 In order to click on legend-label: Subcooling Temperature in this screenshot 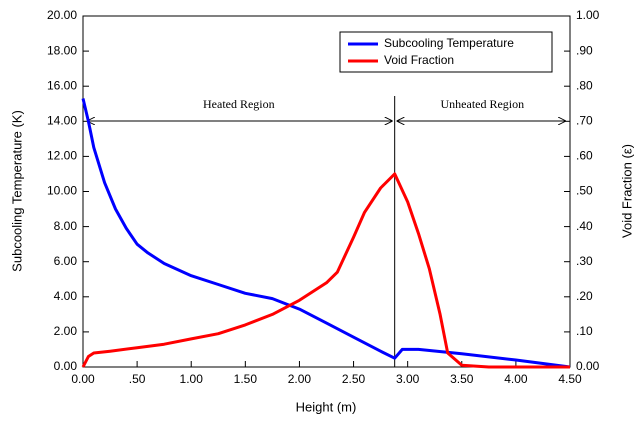, I will do `click(449, 43)`.